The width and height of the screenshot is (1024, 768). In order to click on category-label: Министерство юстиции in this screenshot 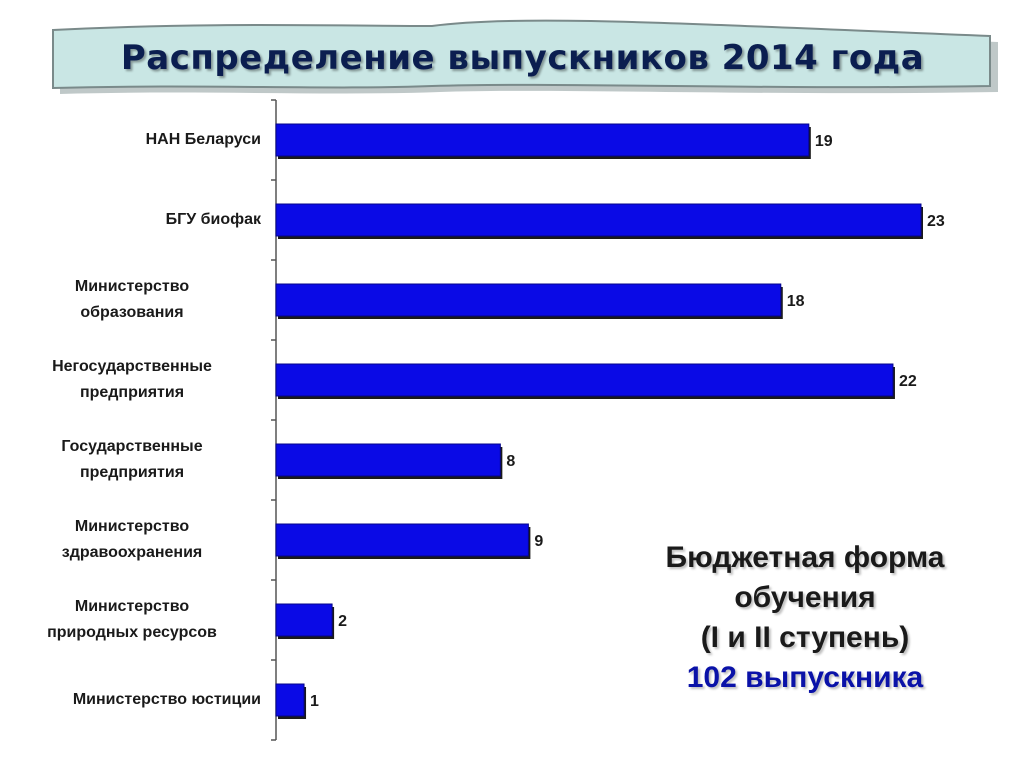, I will do `click(131, 700)`.